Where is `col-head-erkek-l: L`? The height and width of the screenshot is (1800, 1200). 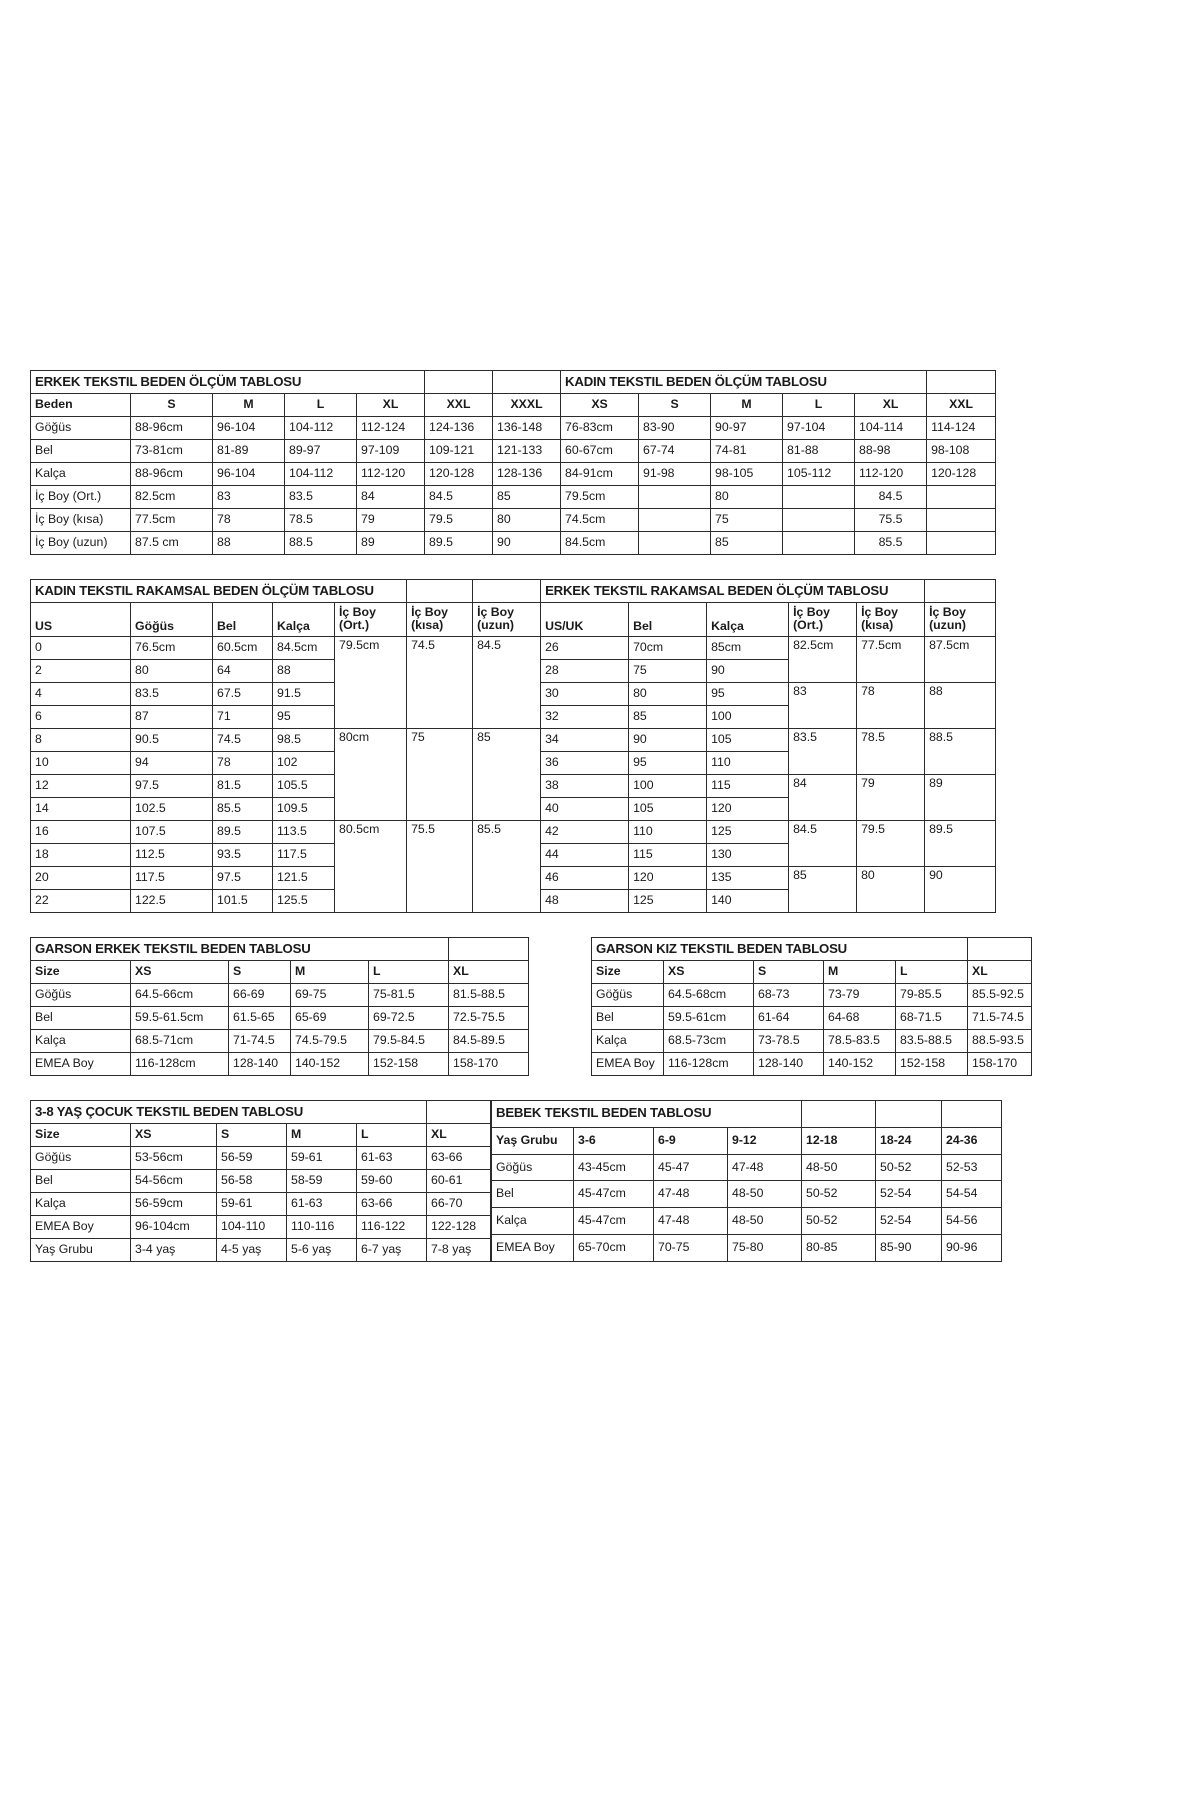 col-head-erkek-l: L is located at coordinates (320, 405).